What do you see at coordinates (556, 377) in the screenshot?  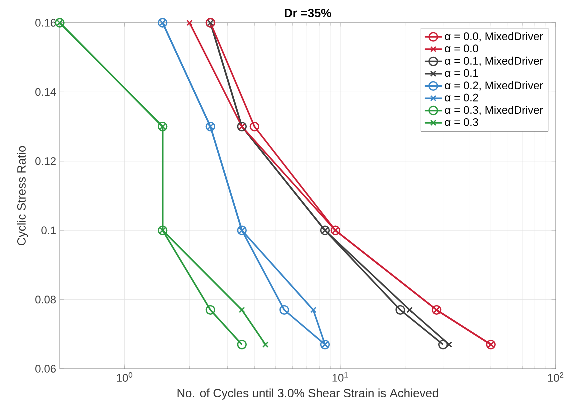 I see `x-tick-label: 10$^{2}$` at bounding box center [556, 377].